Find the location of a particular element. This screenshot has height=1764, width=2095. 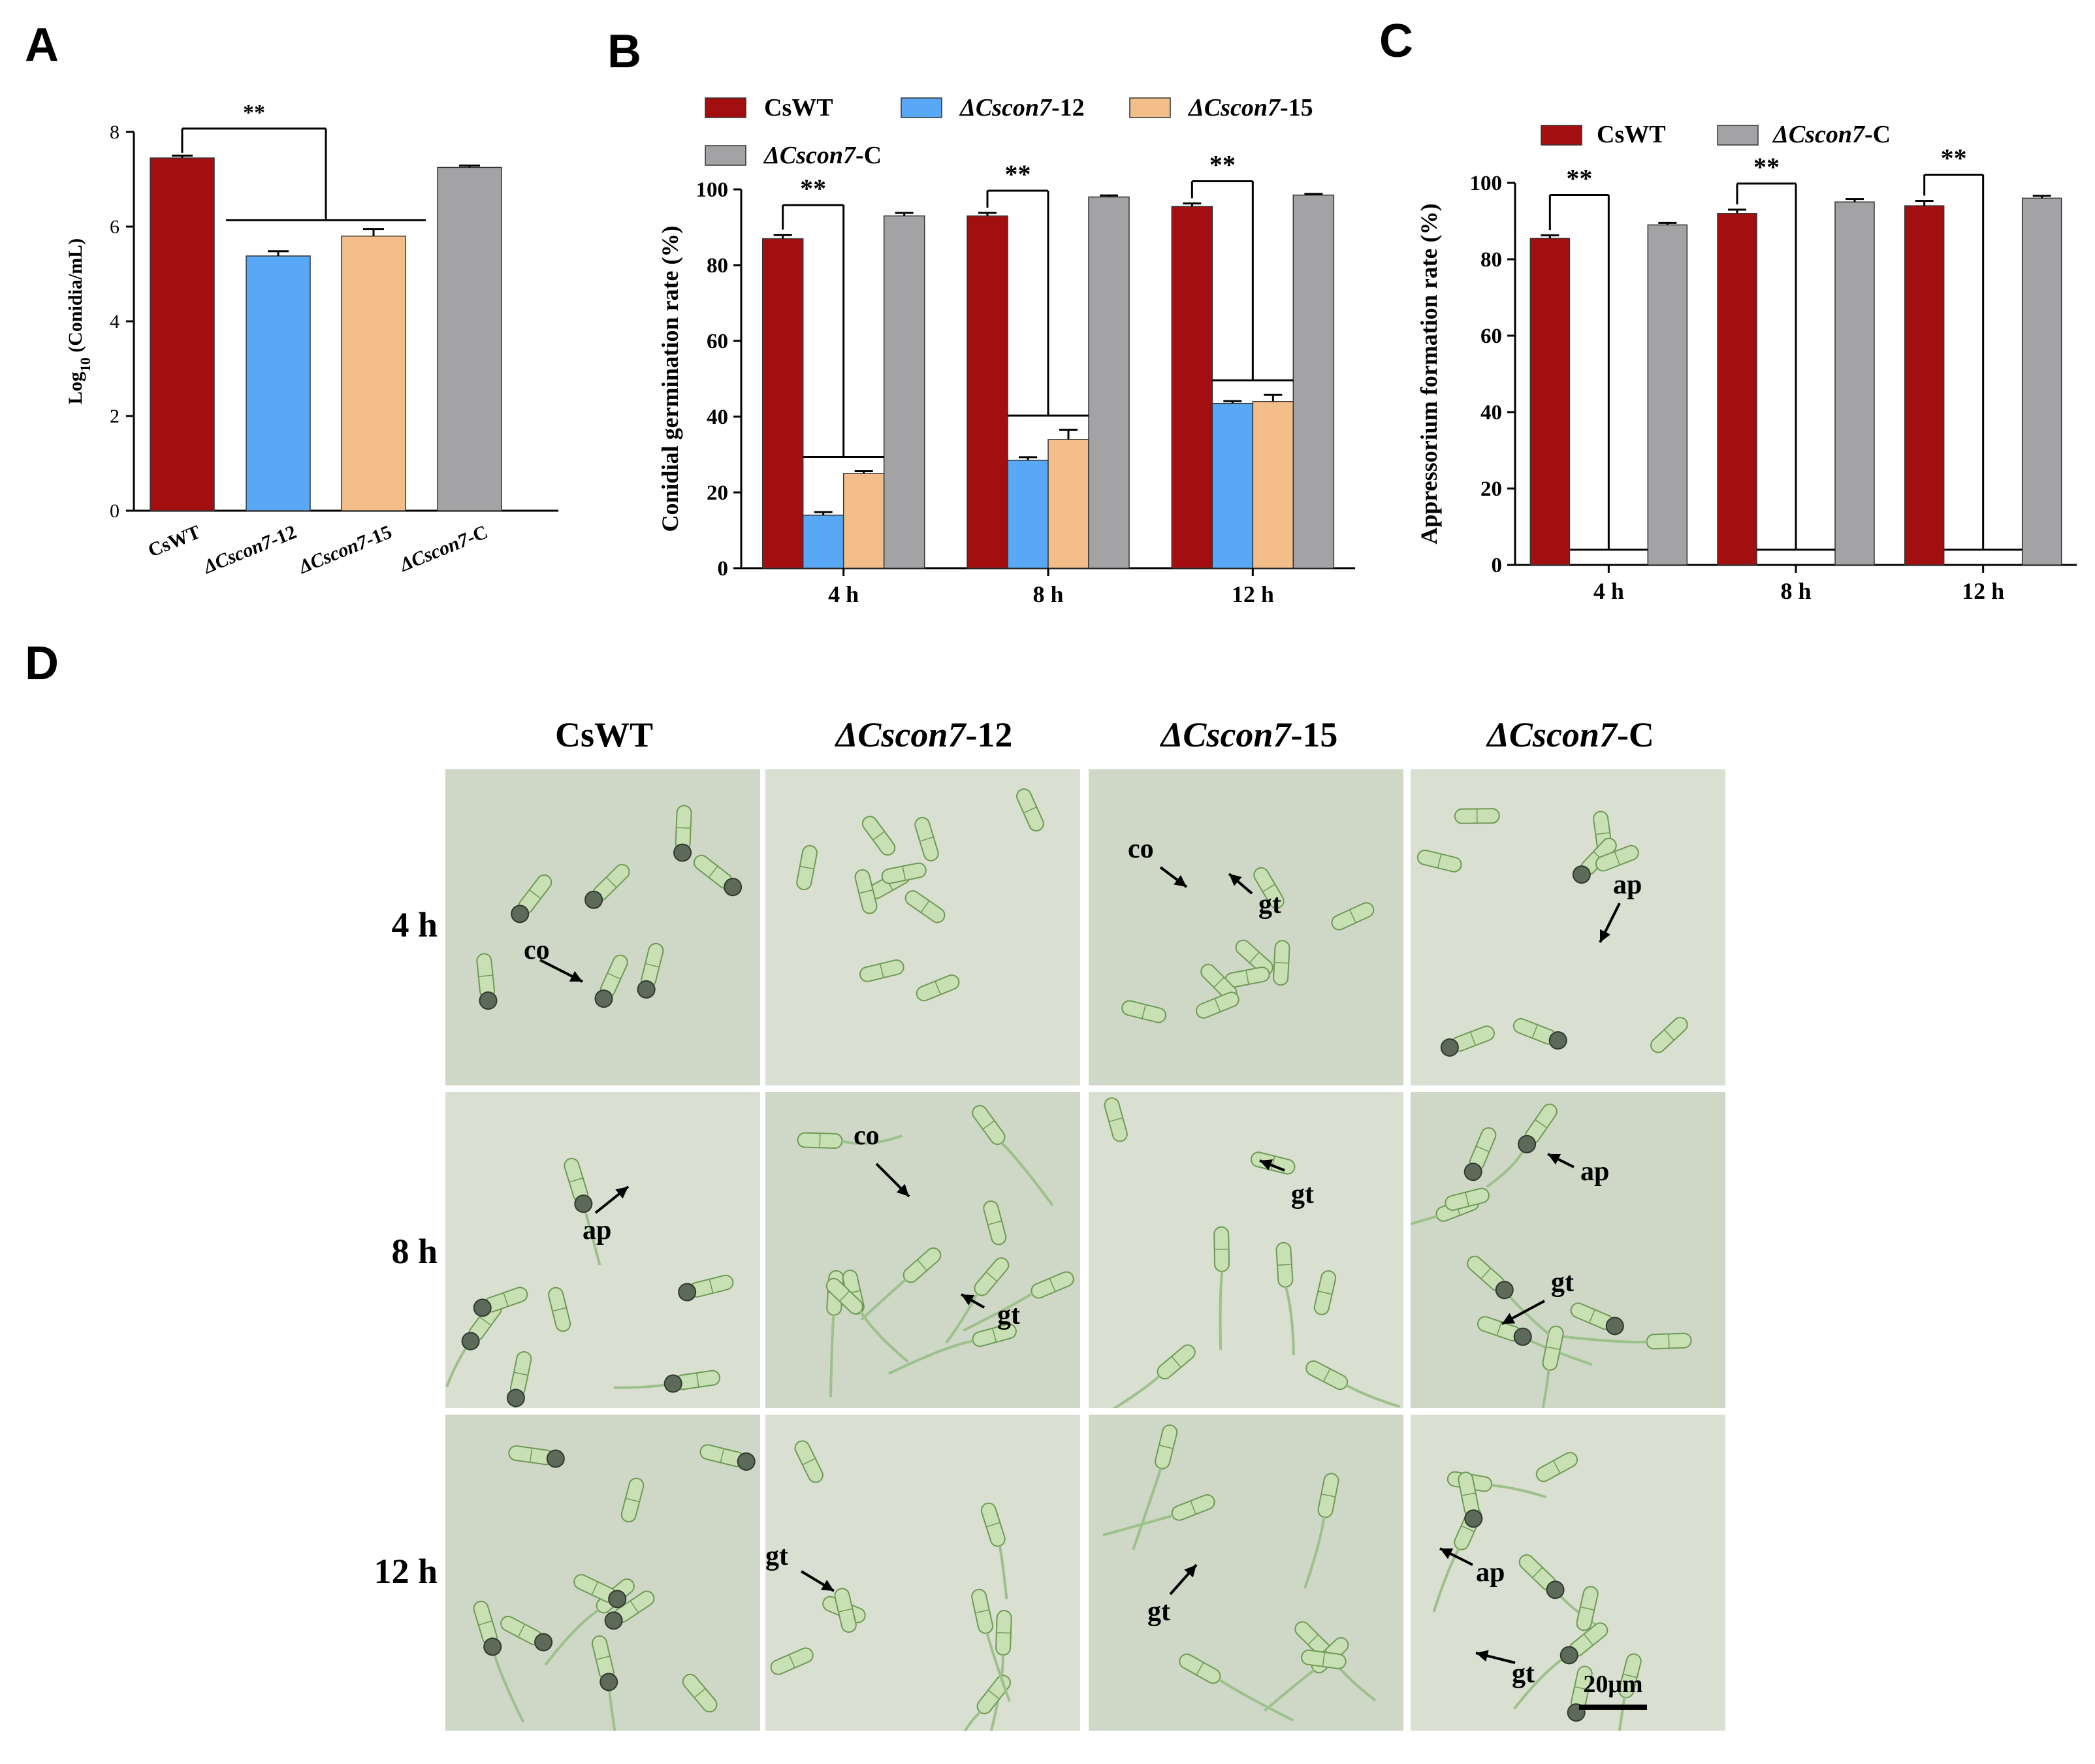

y-tick-label: 60 is located at coordinates (717, 341).